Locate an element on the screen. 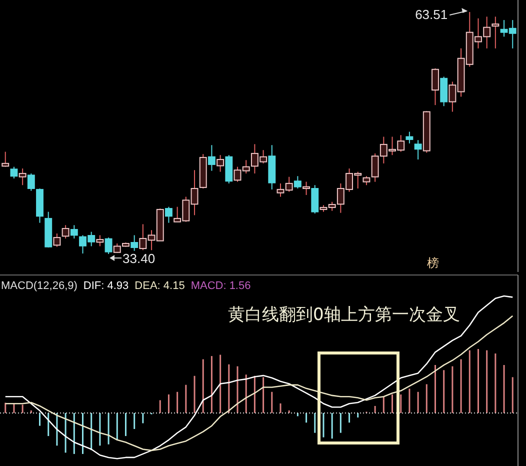  annotation: 33.40 is located at coordinates (139, 258).